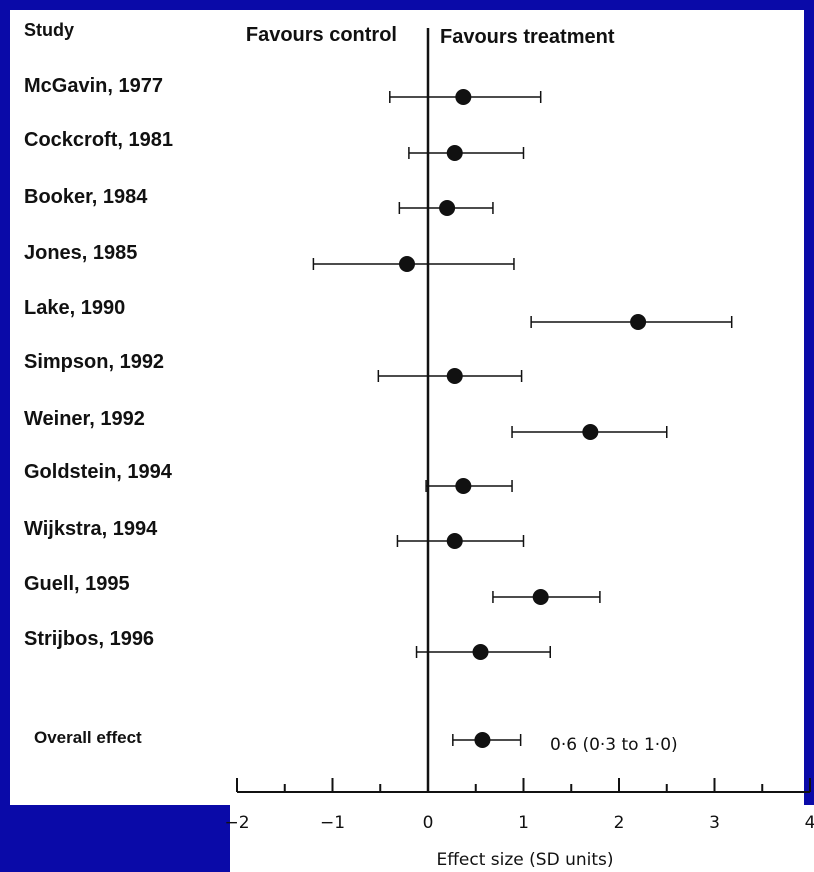 This screenshot has width=814, height=872. I want to click on x-tick-label: 2, so click(619, 823).